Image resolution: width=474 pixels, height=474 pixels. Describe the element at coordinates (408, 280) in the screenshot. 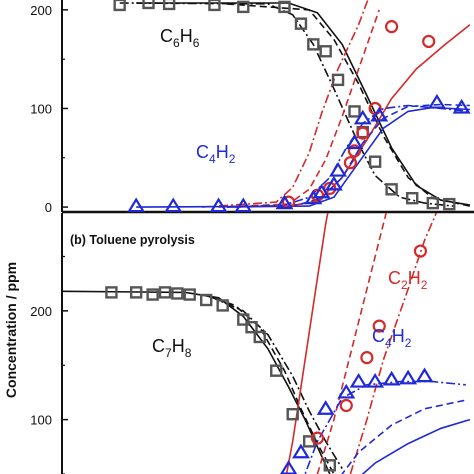

I see `species-label-C2H2: C2​H2​` at that location.